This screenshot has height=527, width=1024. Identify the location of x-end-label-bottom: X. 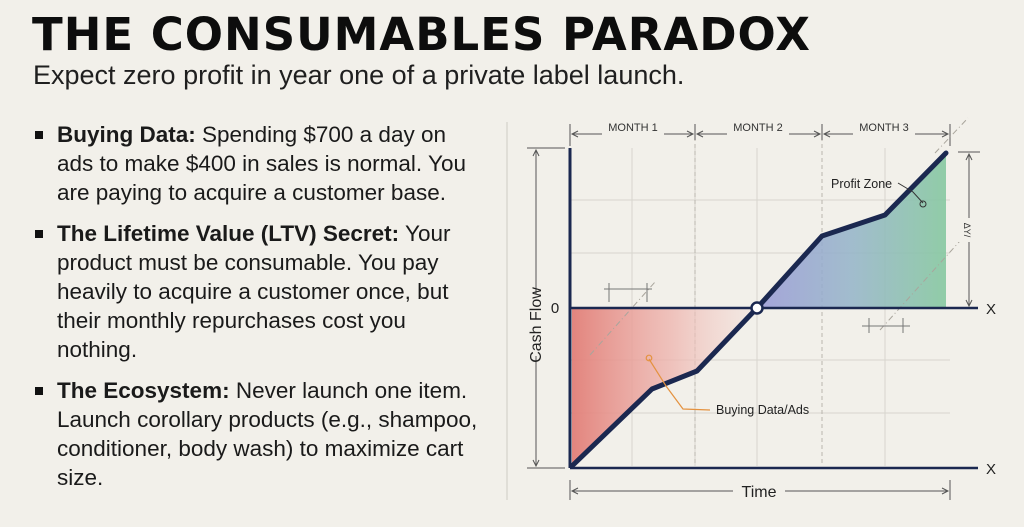
(991, 469).